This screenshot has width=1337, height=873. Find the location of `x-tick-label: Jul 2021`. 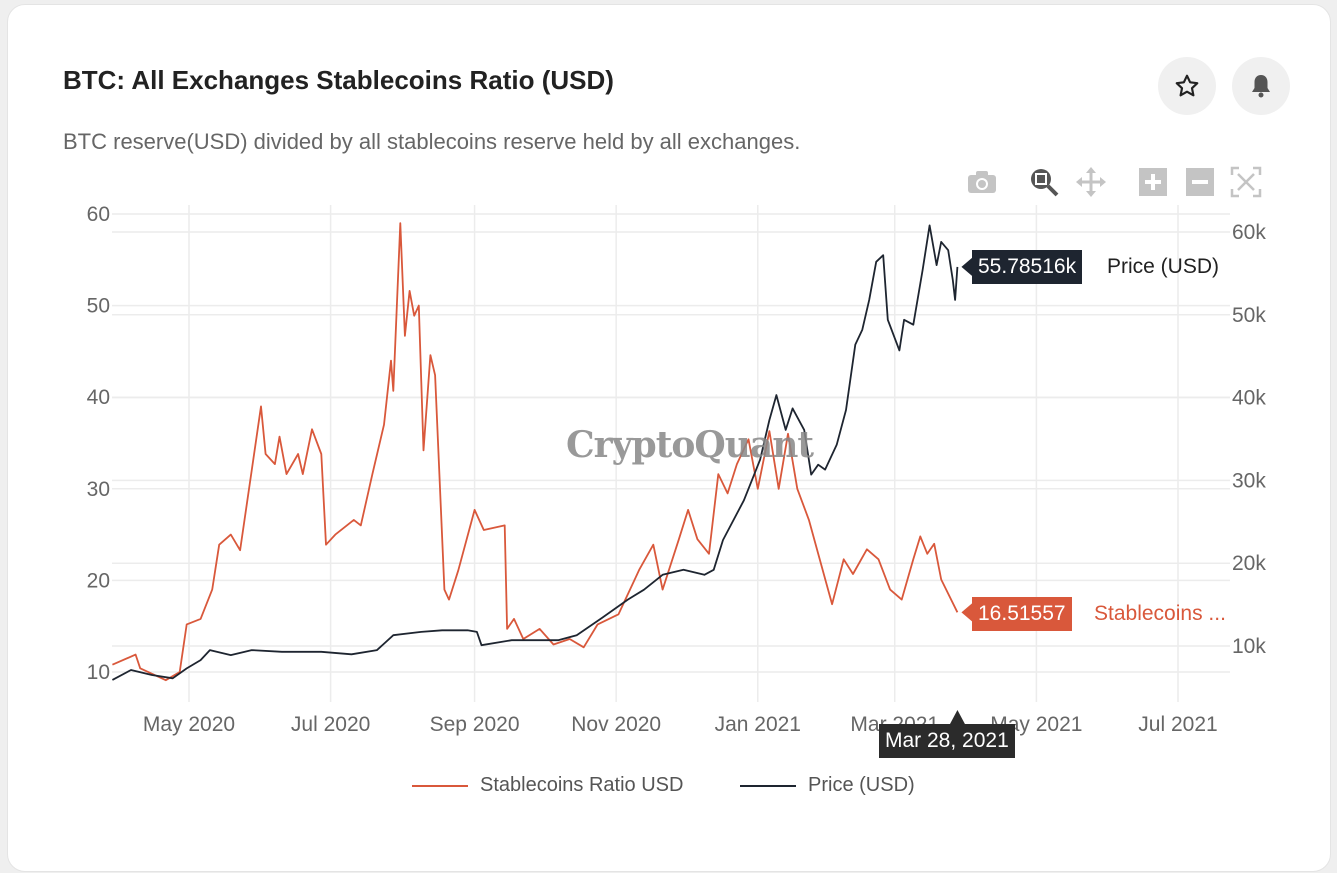

x-tick-label: Jul 2021 is located at coordinates (1177, 724).